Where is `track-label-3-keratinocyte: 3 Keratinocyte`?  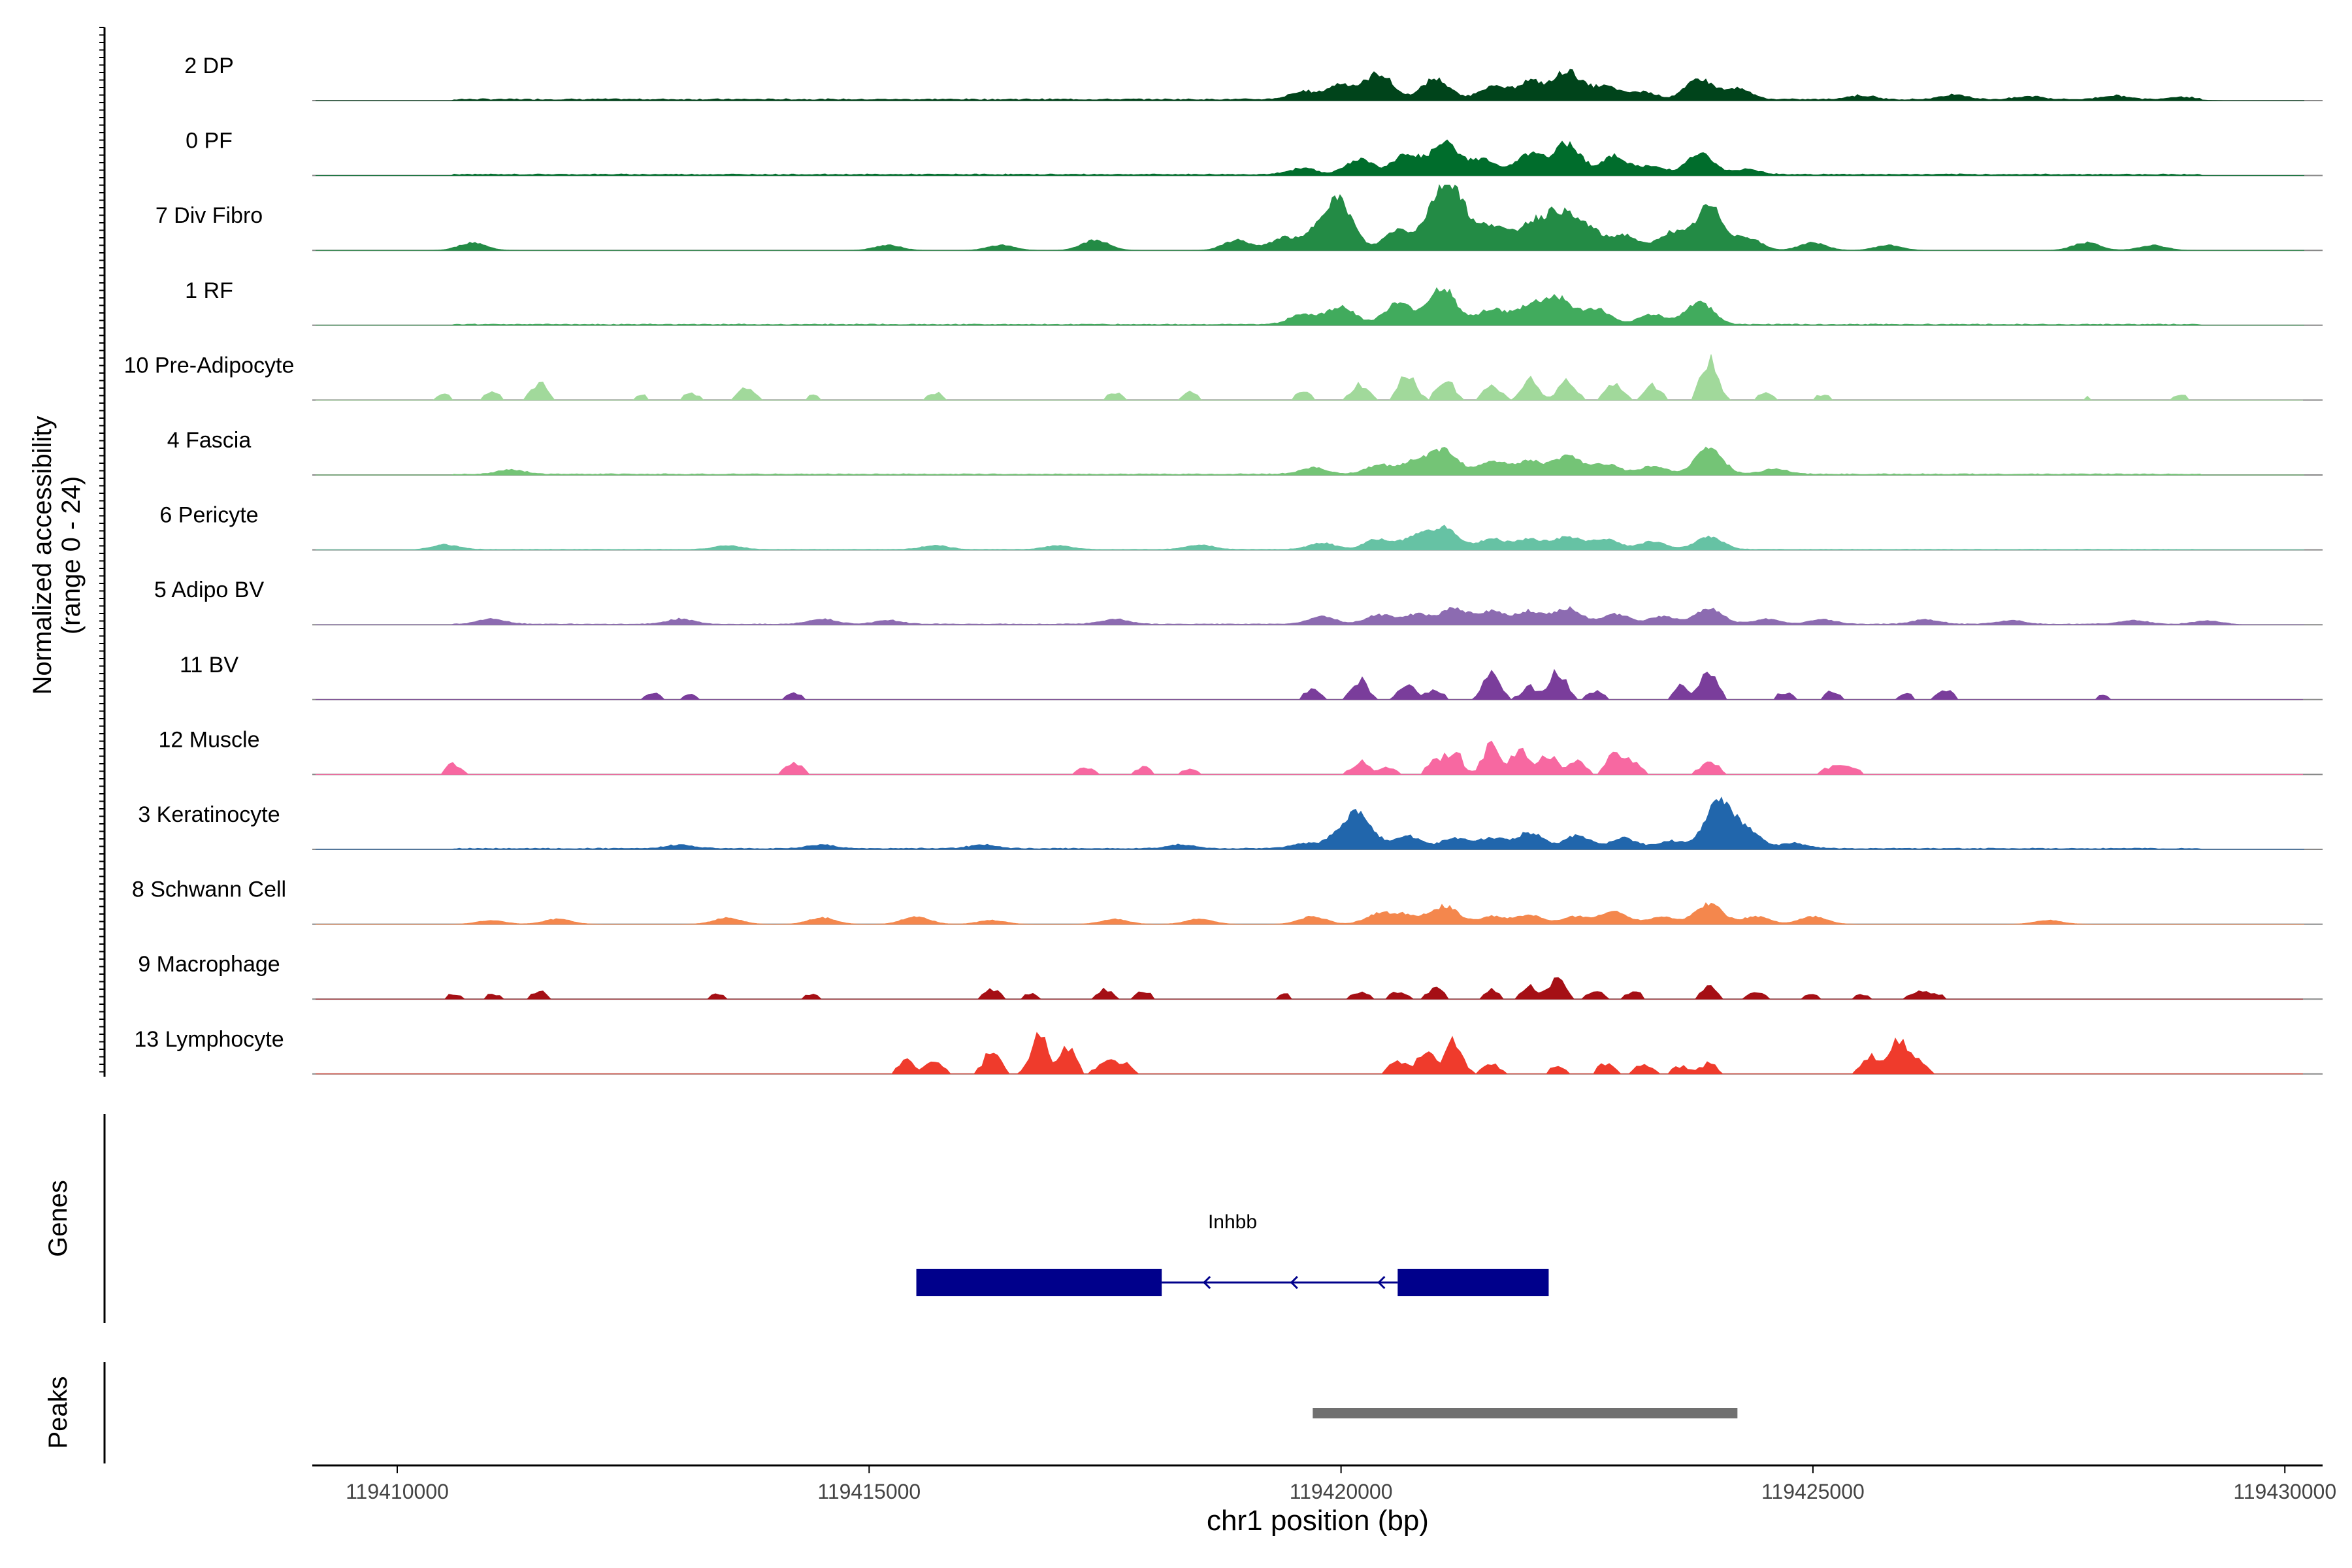
track-label-3-keratinocyte: 3 Keratinocyte is located at coordinates (209, 814).